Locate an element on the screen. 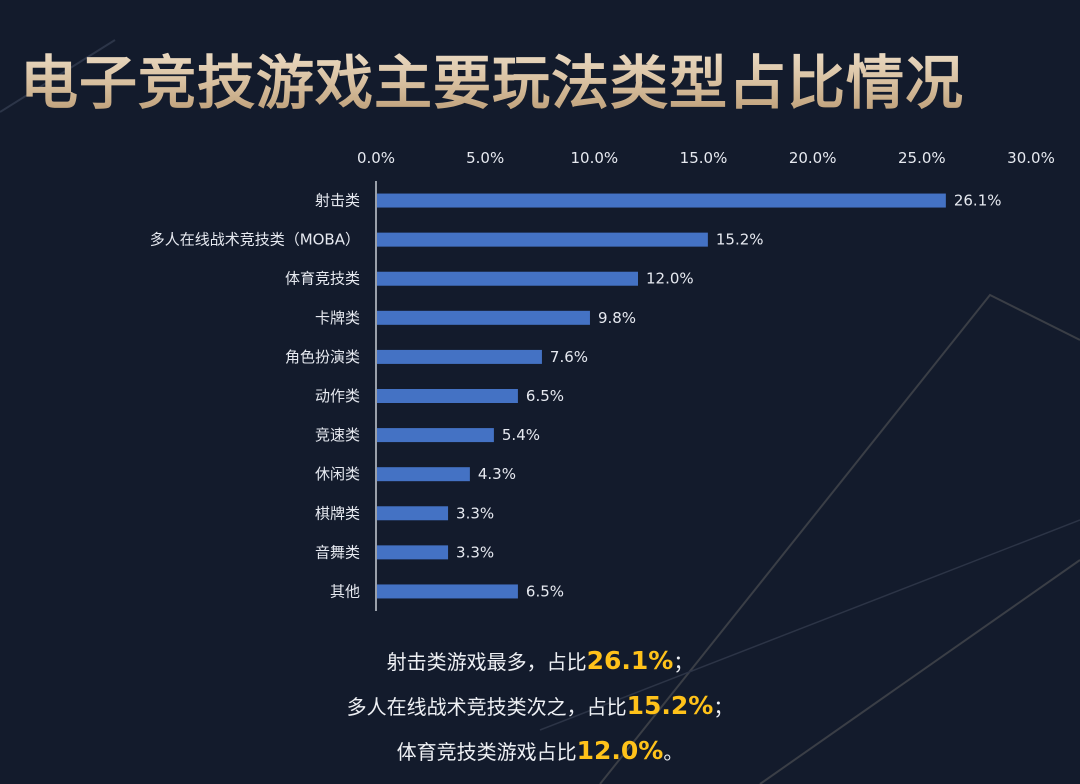  category-label: 射击类 is located at coordinates (337, 201).